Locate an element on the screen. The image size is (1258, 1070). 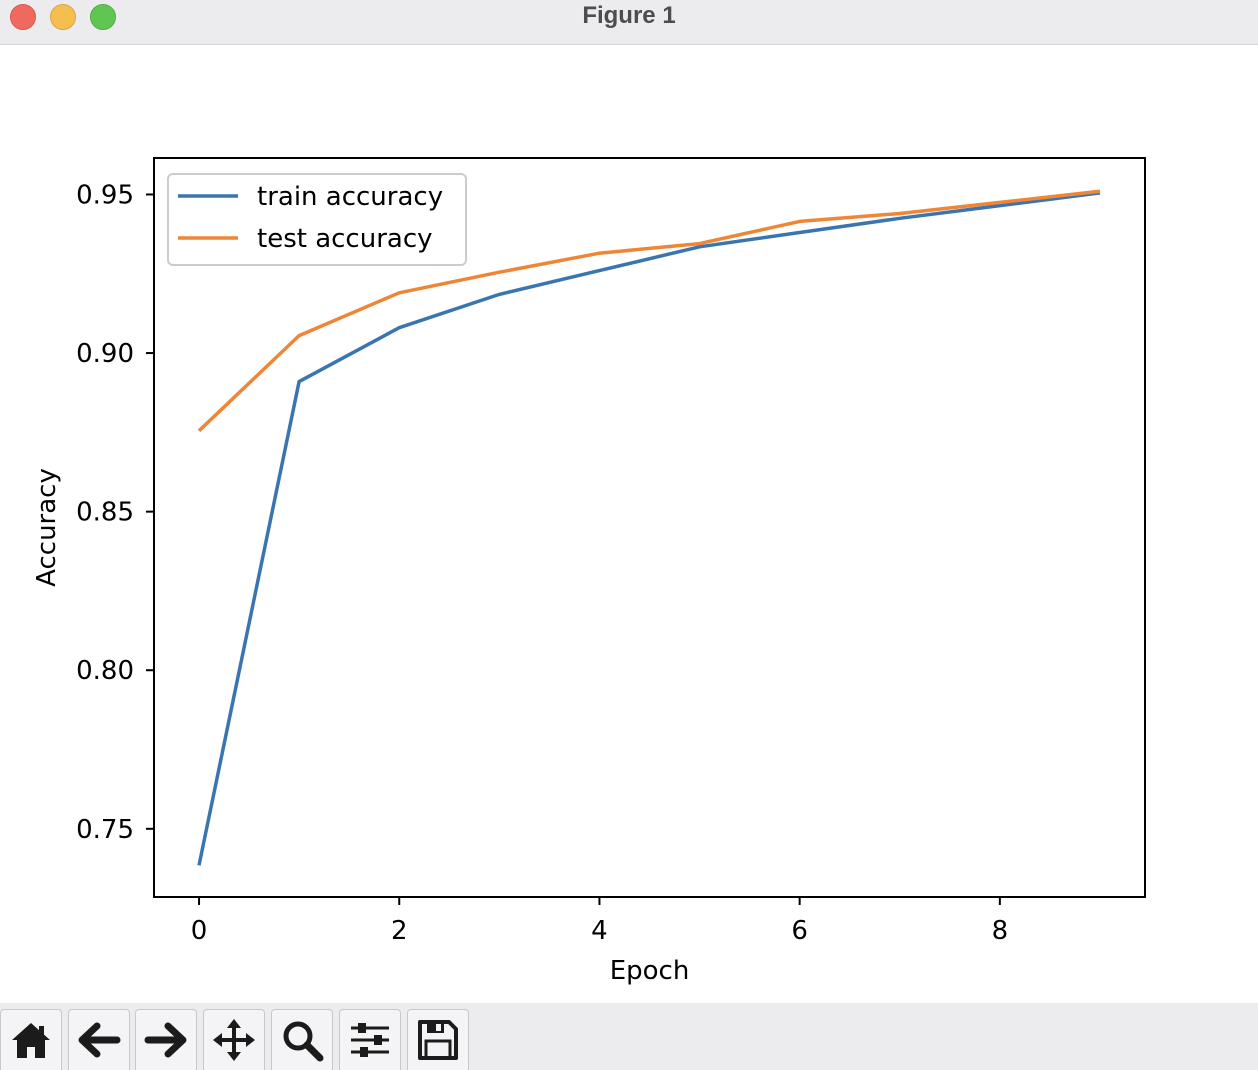
back-button is located at coordinates (99, 1039).